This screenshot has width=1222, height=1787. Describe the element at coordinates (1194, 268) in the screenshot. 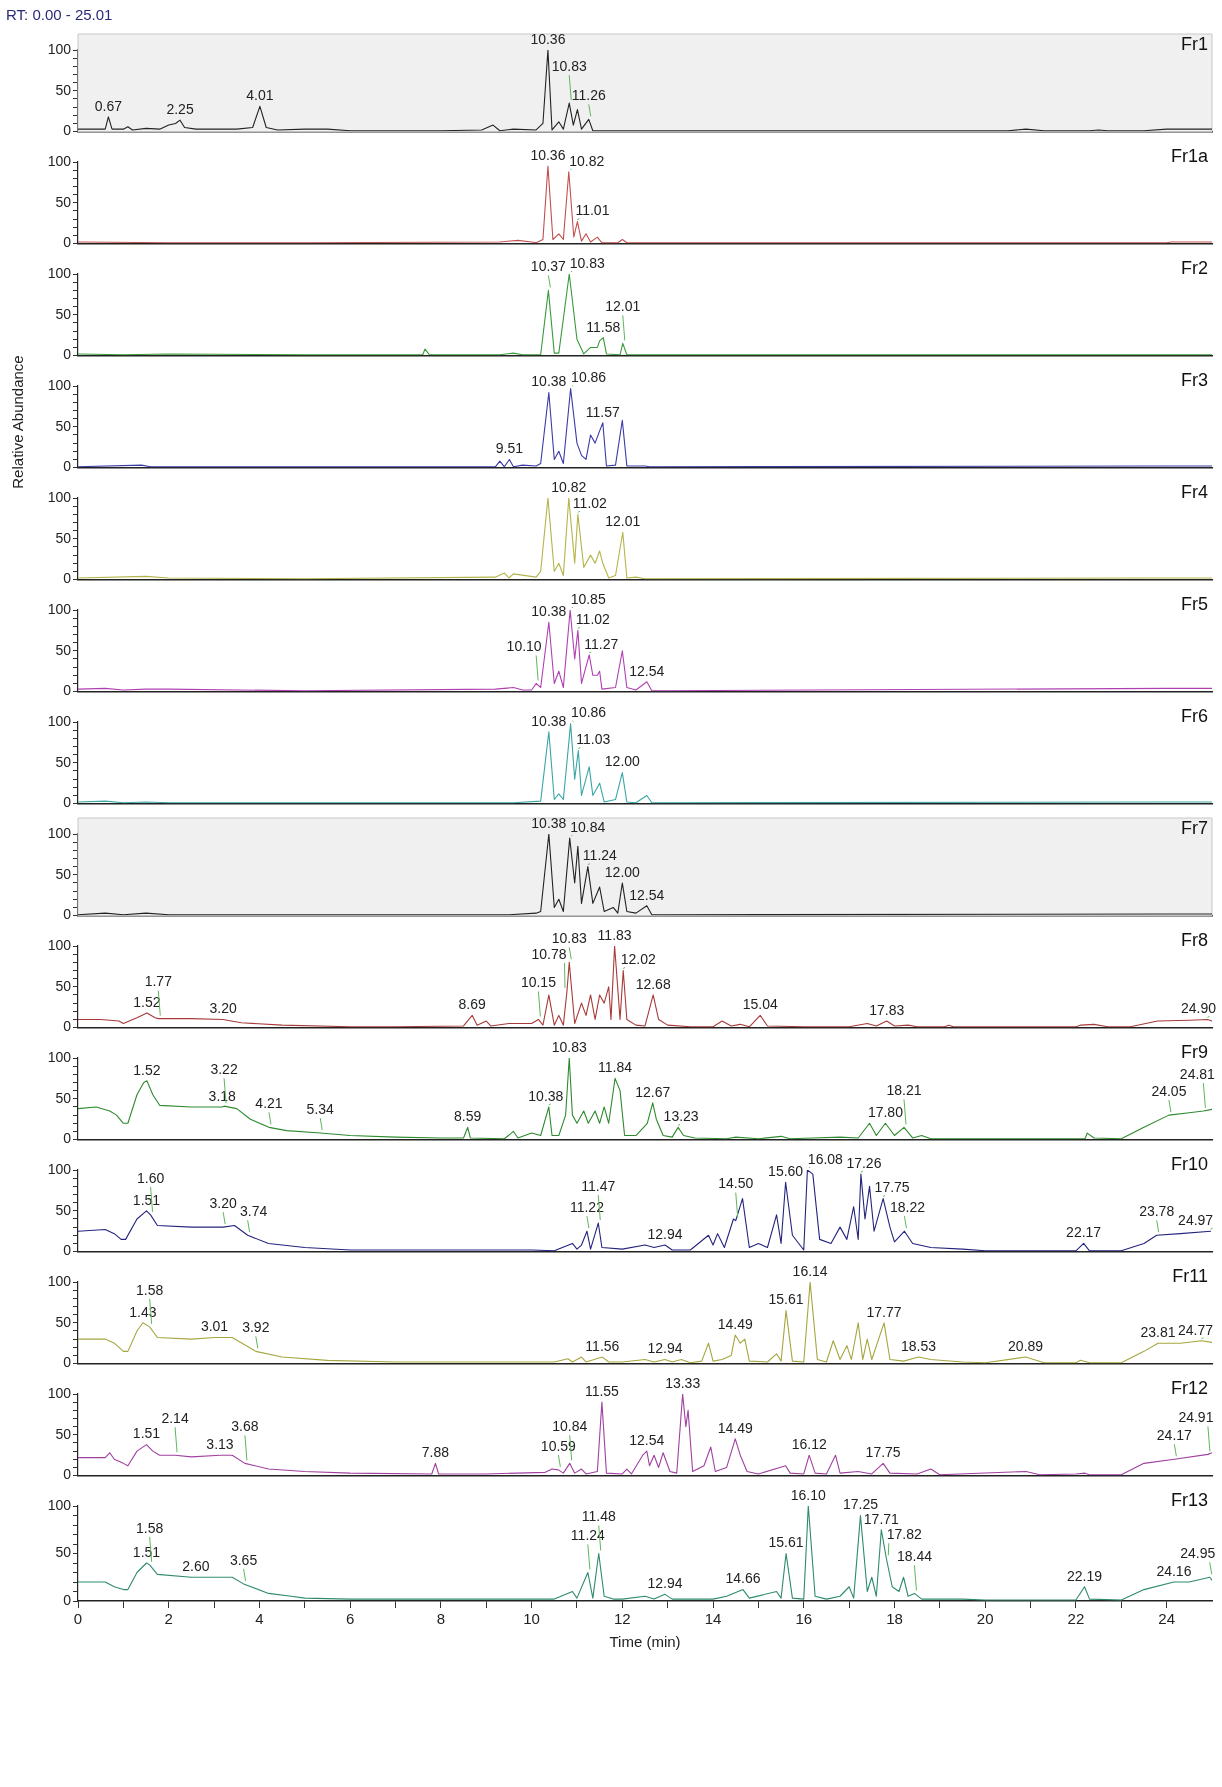

I see `chart-title: Fr2` at that location.